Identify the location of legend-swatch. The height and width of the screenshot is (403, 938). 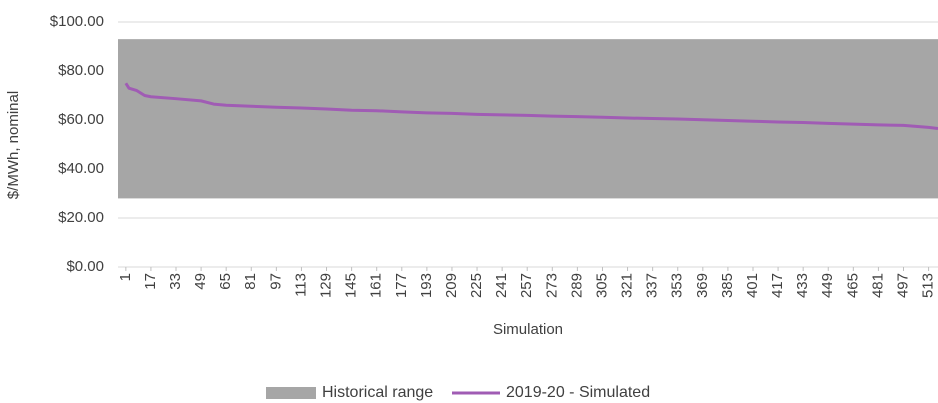
(291, 393).